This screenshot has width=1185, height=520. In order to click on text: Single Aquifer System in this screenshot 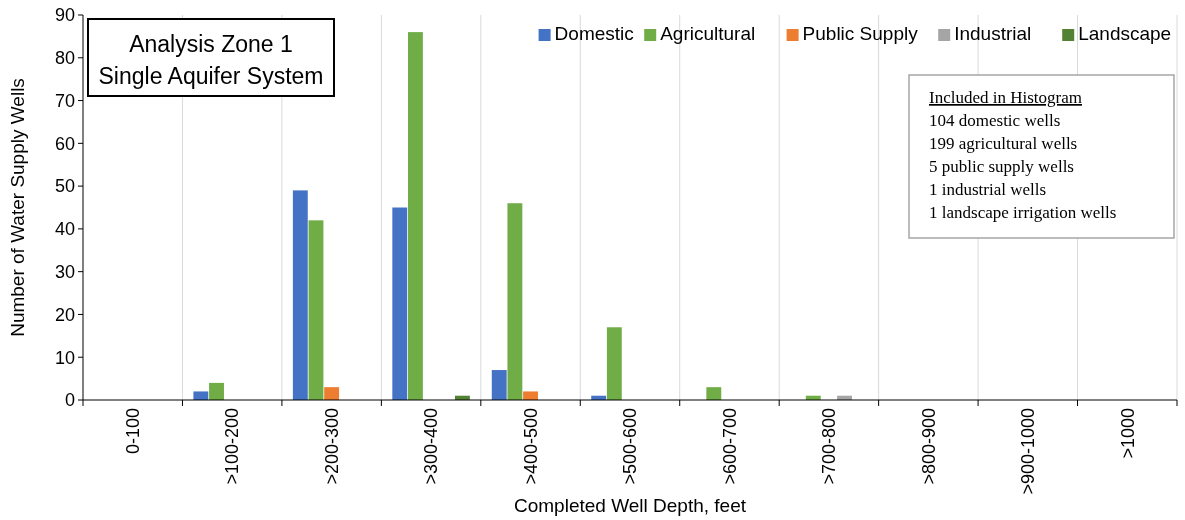, I will do `click(211, 76)`.